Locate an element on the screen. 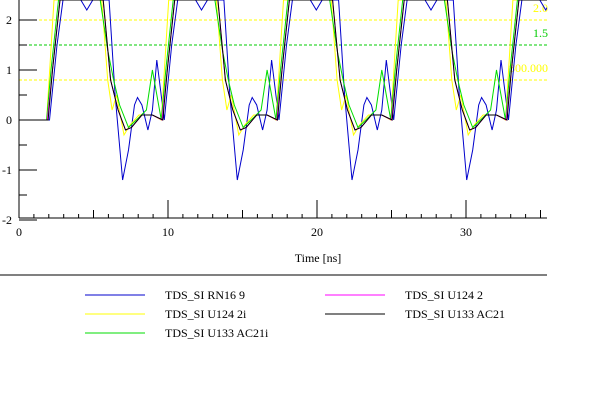 Image resolution: width=600 pixels, height=400 pixels. y-tick-label: -1 is located at coordinates (7, 170).